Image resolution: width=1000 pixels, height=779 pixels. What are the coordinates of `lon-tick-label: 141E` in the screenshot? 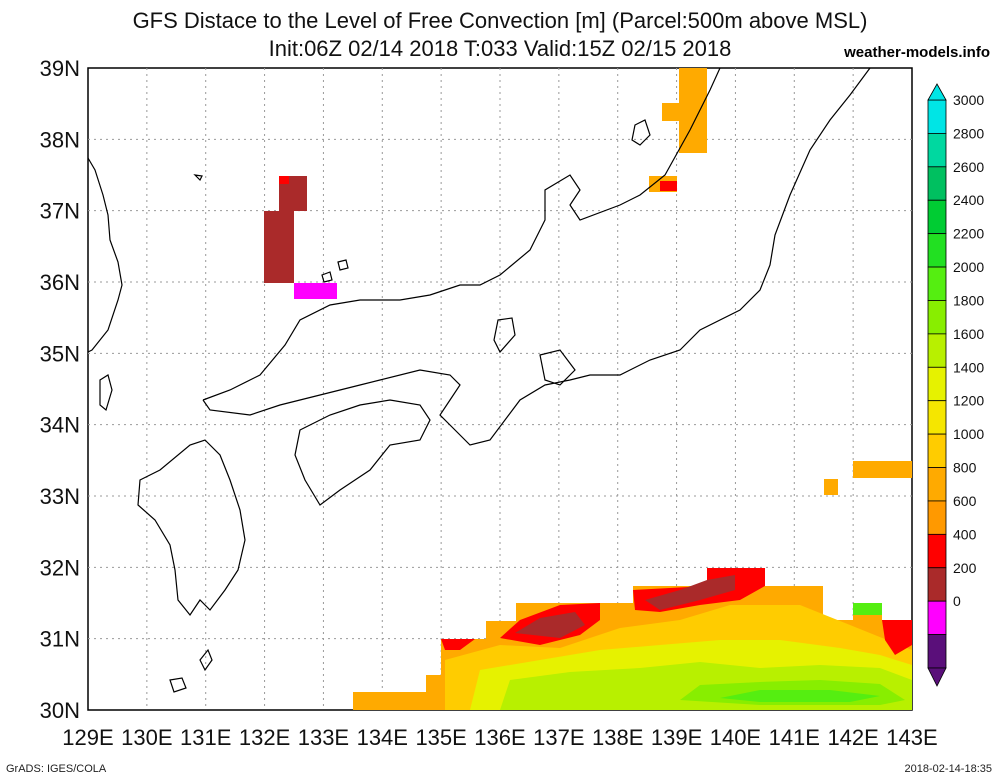 It's located at (794, 737).